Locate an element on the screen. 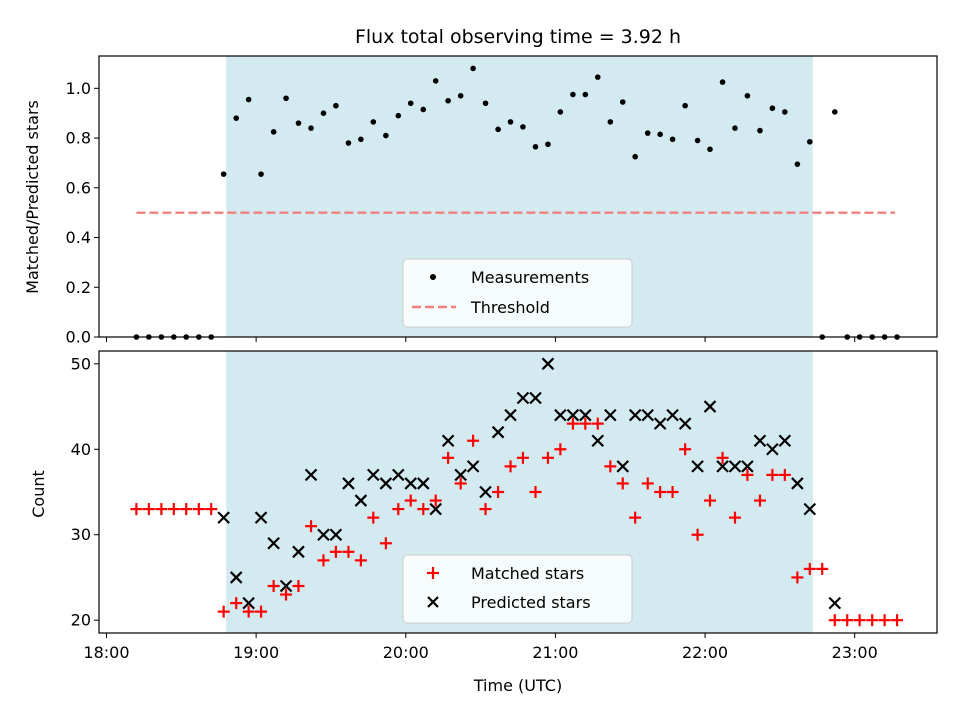  chart-title: Flux total observing time = 3.92 h is located at coordinates (518, 37).